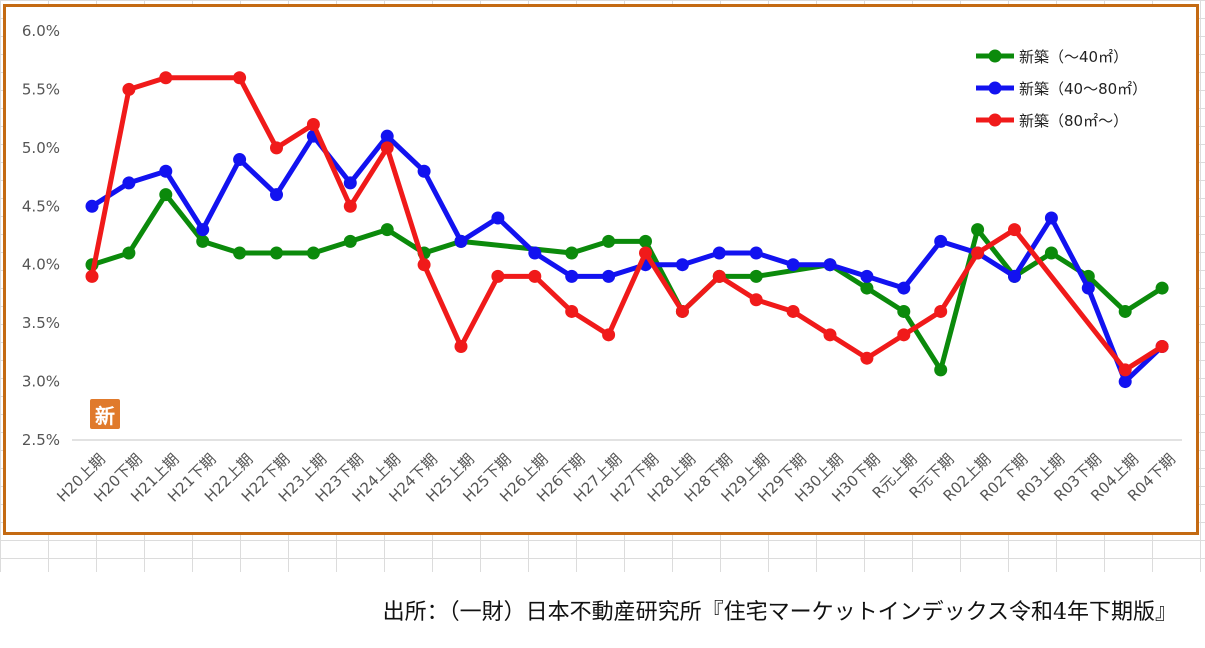 The image size is (1205, 648). What do you see at coordinates (41, 382) in the screenshot?
I see `y-tick-label: 3.0%` at bounding box center [41, 382].